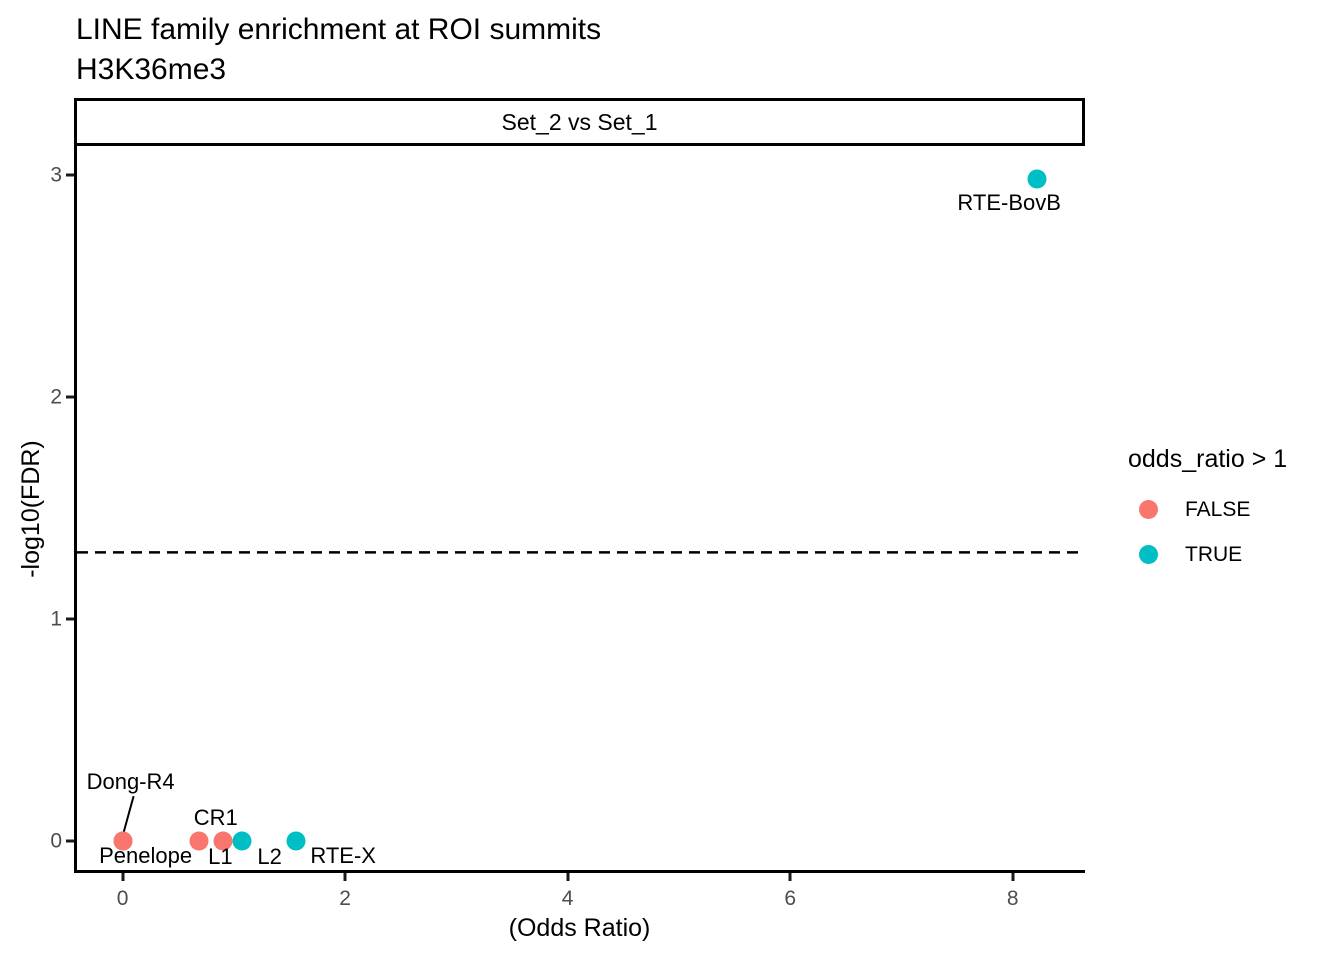  I want to click on legend-item-true: TRUE, so click(1236, 554).